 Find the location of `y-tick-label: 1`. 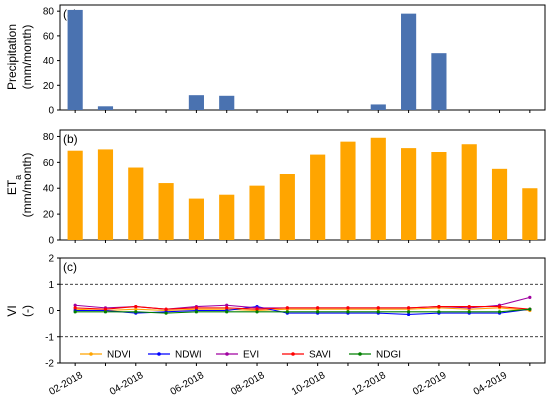

y-tick-label: 1 is located at coordinates (51, 285).